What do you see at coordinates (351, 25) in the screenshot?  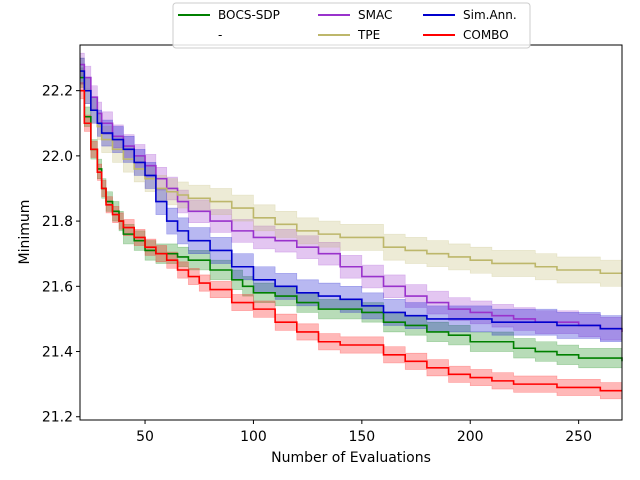 I see `legend: BOCS-SDP - SMAC TPE Sim.Ann. COMBO` at bounding box center [351, 25].